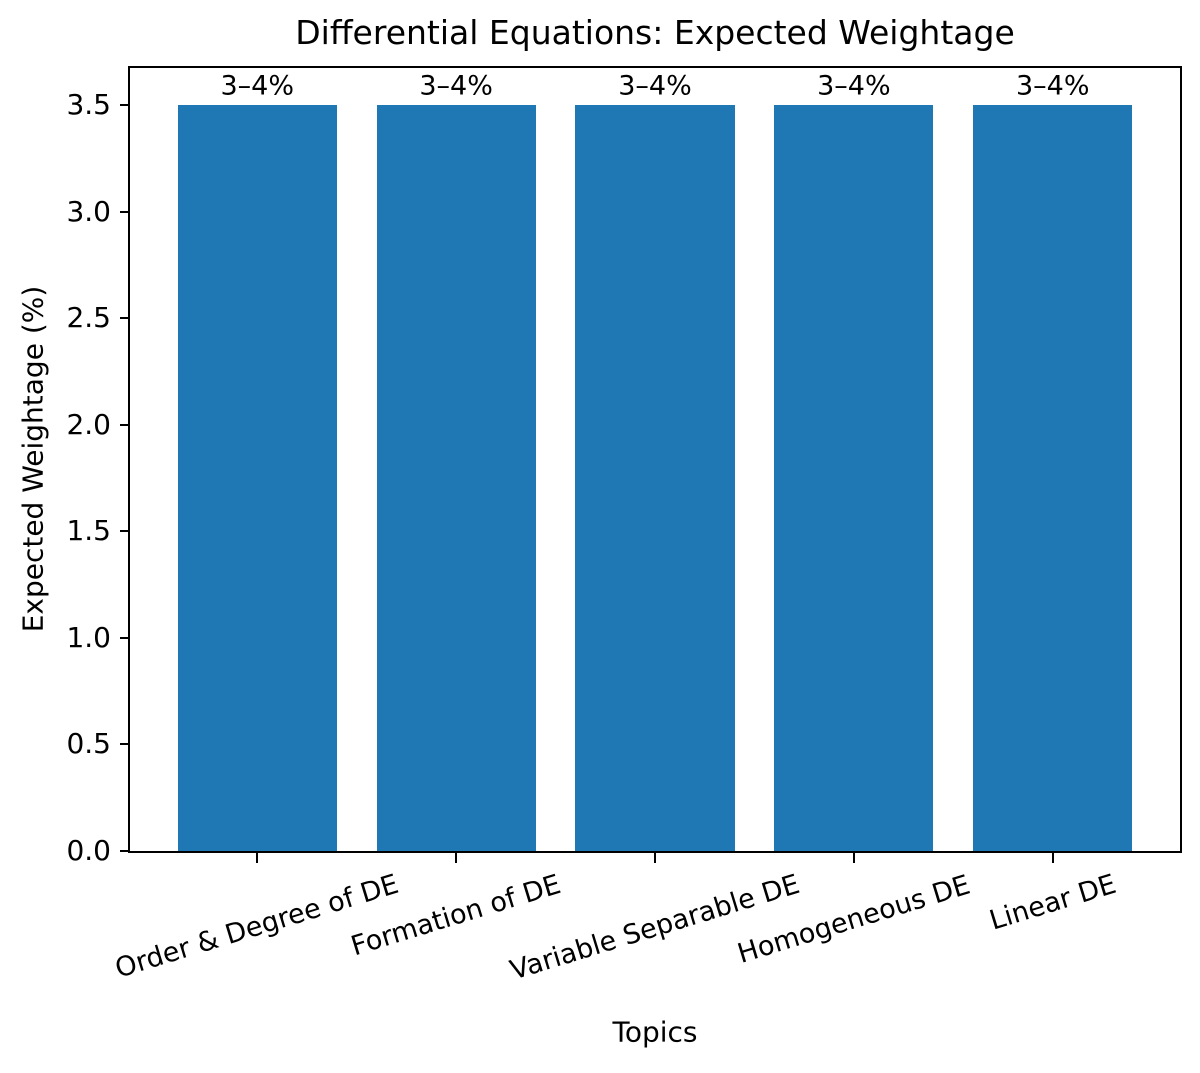 The width and height of the screenshot is (1200, 1073). I want to click on y-tick-label: 3.0, so click(88, 211).